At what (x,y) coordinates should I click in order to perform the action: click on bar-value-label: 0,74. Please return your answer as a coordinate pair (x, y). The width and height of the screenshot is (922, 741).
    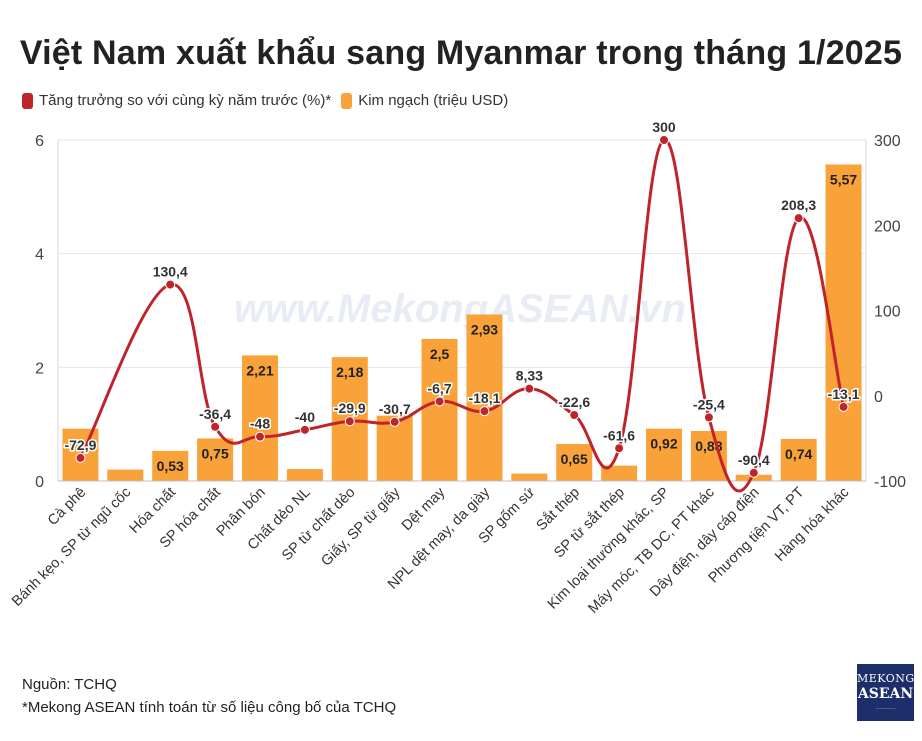
    Looking at the image, I should click on (798, 454).